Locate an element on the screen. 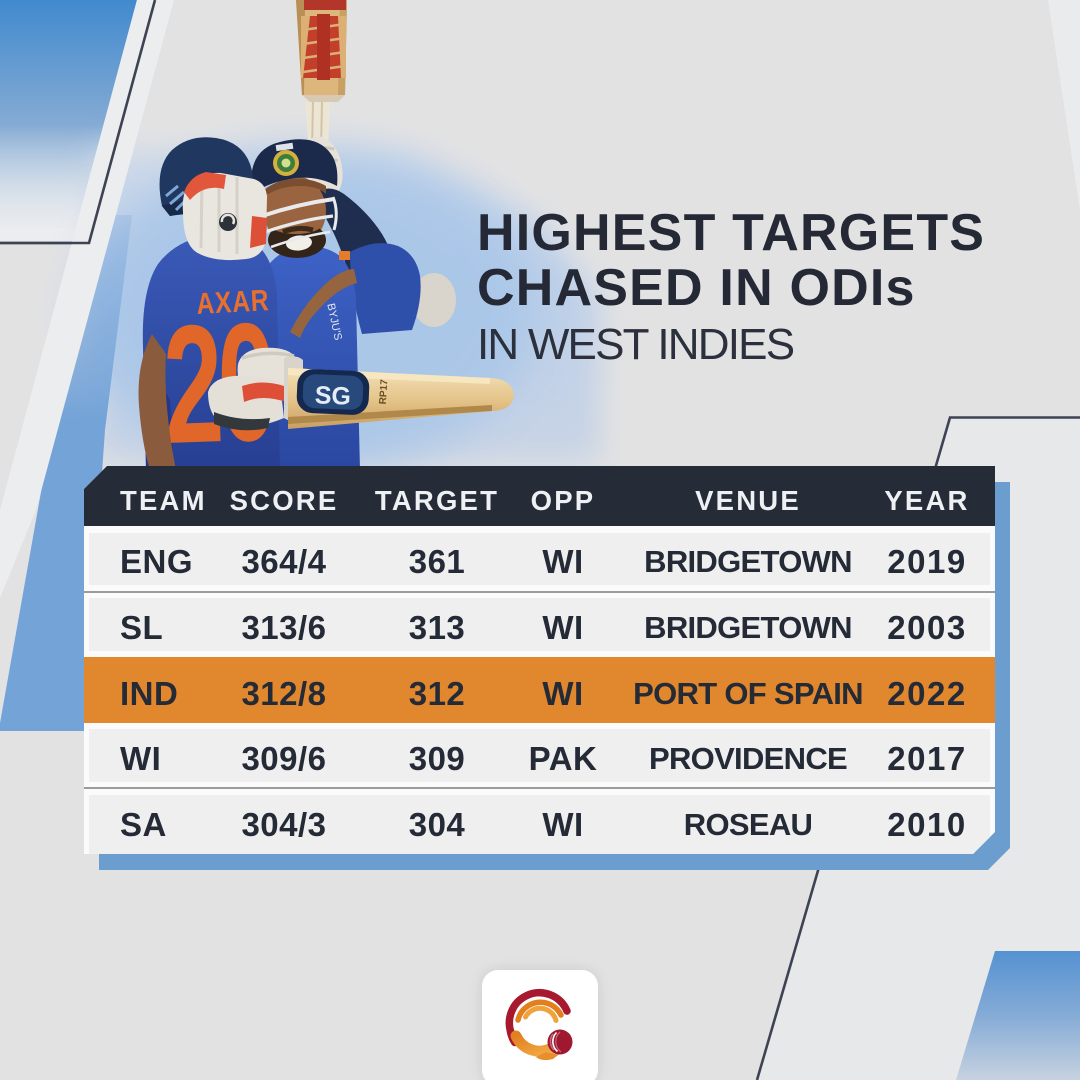 Image resolution: width=1080 pixels, height=1080 pixels. svg-text: AXAR is located at coordinates (233, 302).